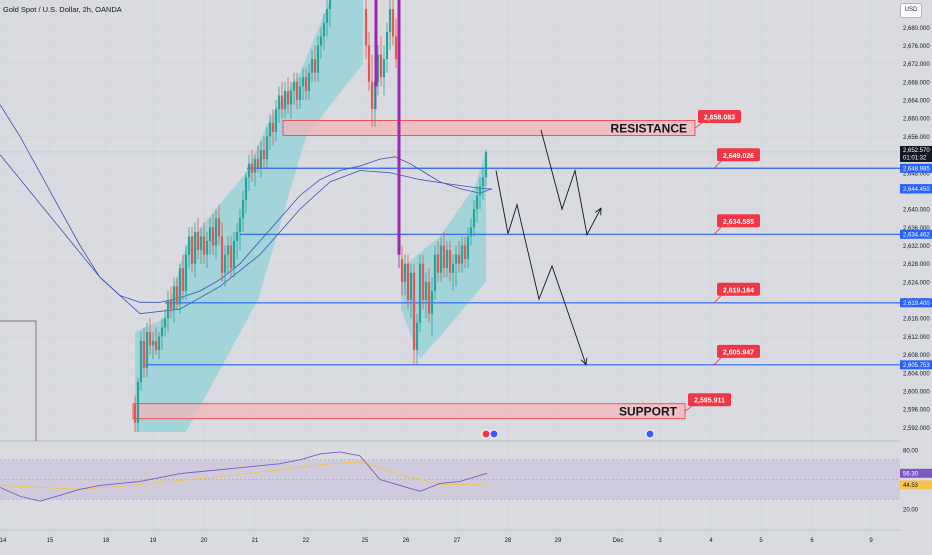  Describe the element at coordinates (916, 211) in the screenshot. I see `price-tick-label: 2,640.000` at that location.